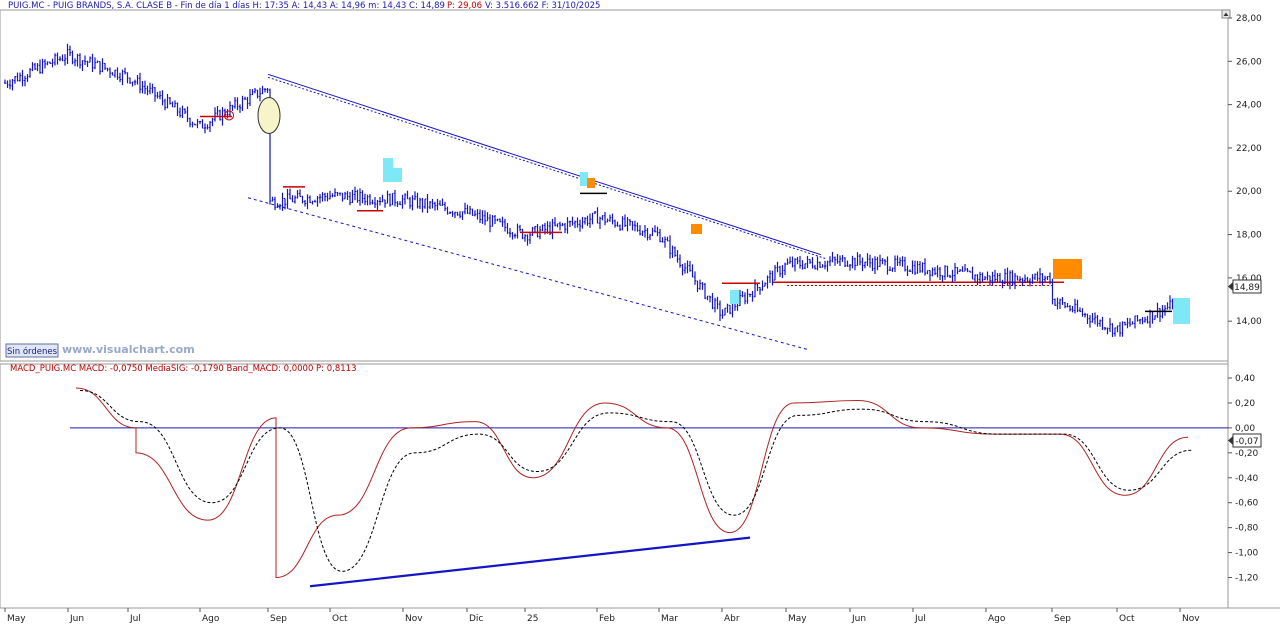 The height and width of the screenshot is (628, 1280). I want to click on upper-trendline, so click(544, 164).